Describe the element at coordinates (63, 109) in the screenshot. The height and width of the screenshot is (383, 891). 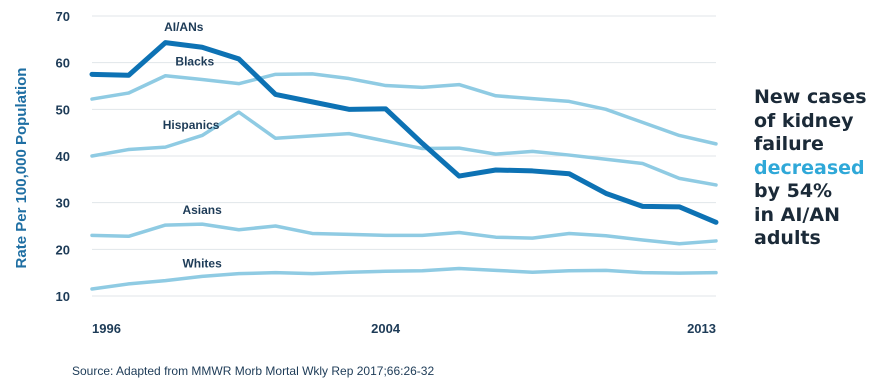
I see `y-tick-label: 50` at that location.